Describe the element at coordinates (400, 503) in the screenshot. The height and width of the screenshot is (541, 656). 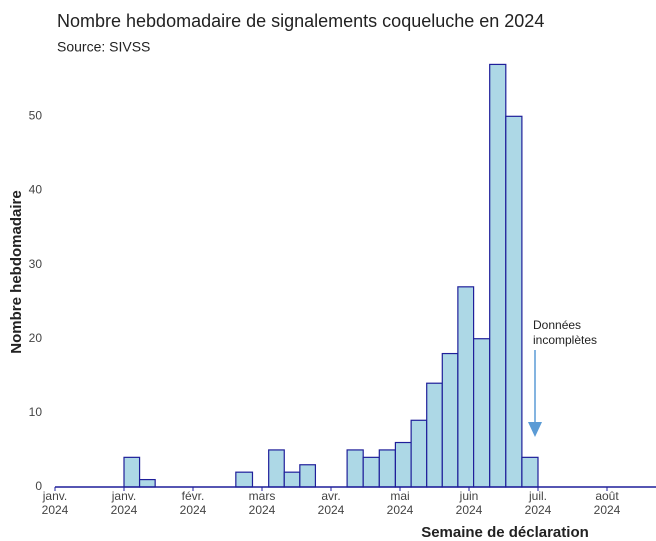
I see `x-tick-label: mai 2024` at that location.